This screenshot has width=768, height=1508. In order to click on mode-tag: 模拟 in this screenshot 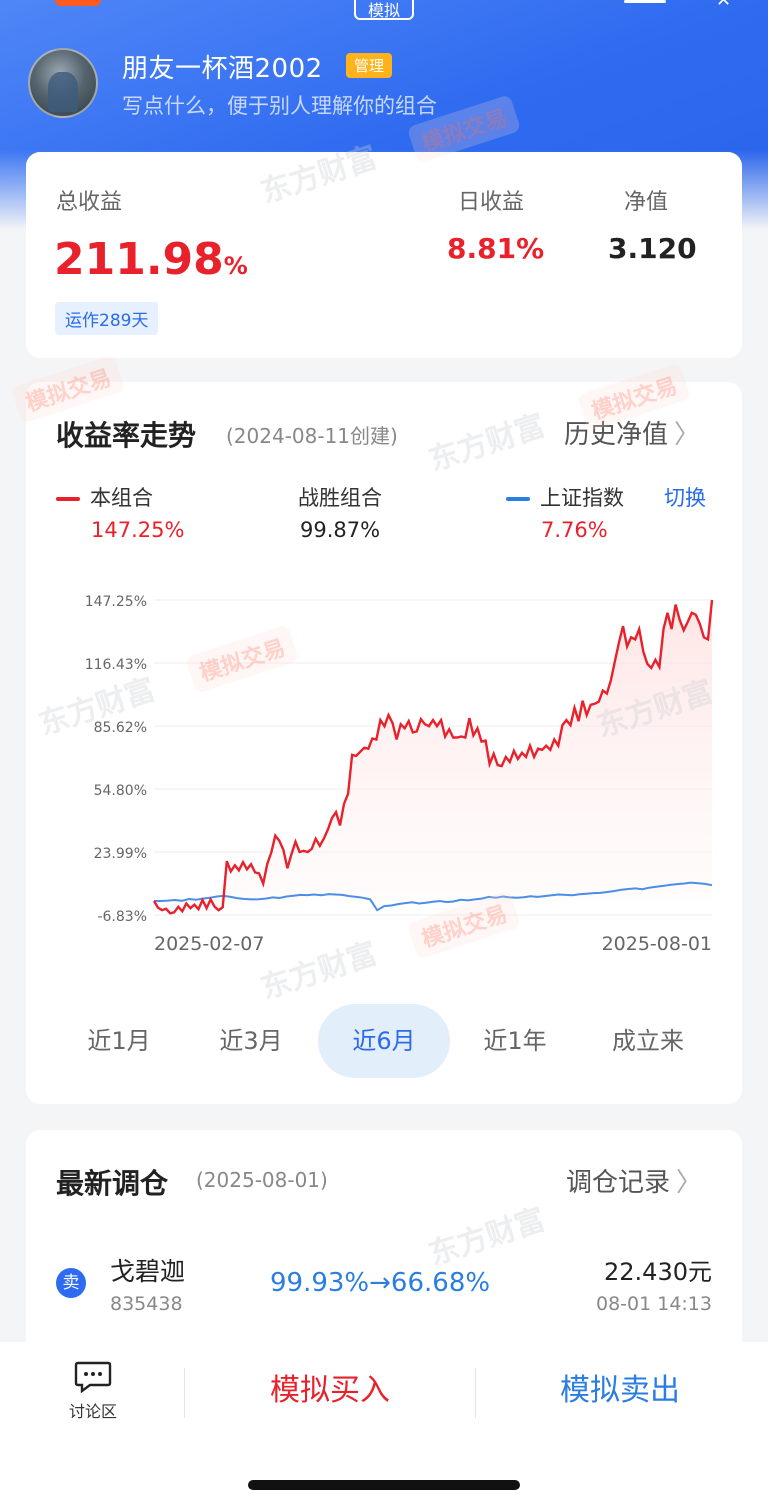, I will do `click(384, 10)`.